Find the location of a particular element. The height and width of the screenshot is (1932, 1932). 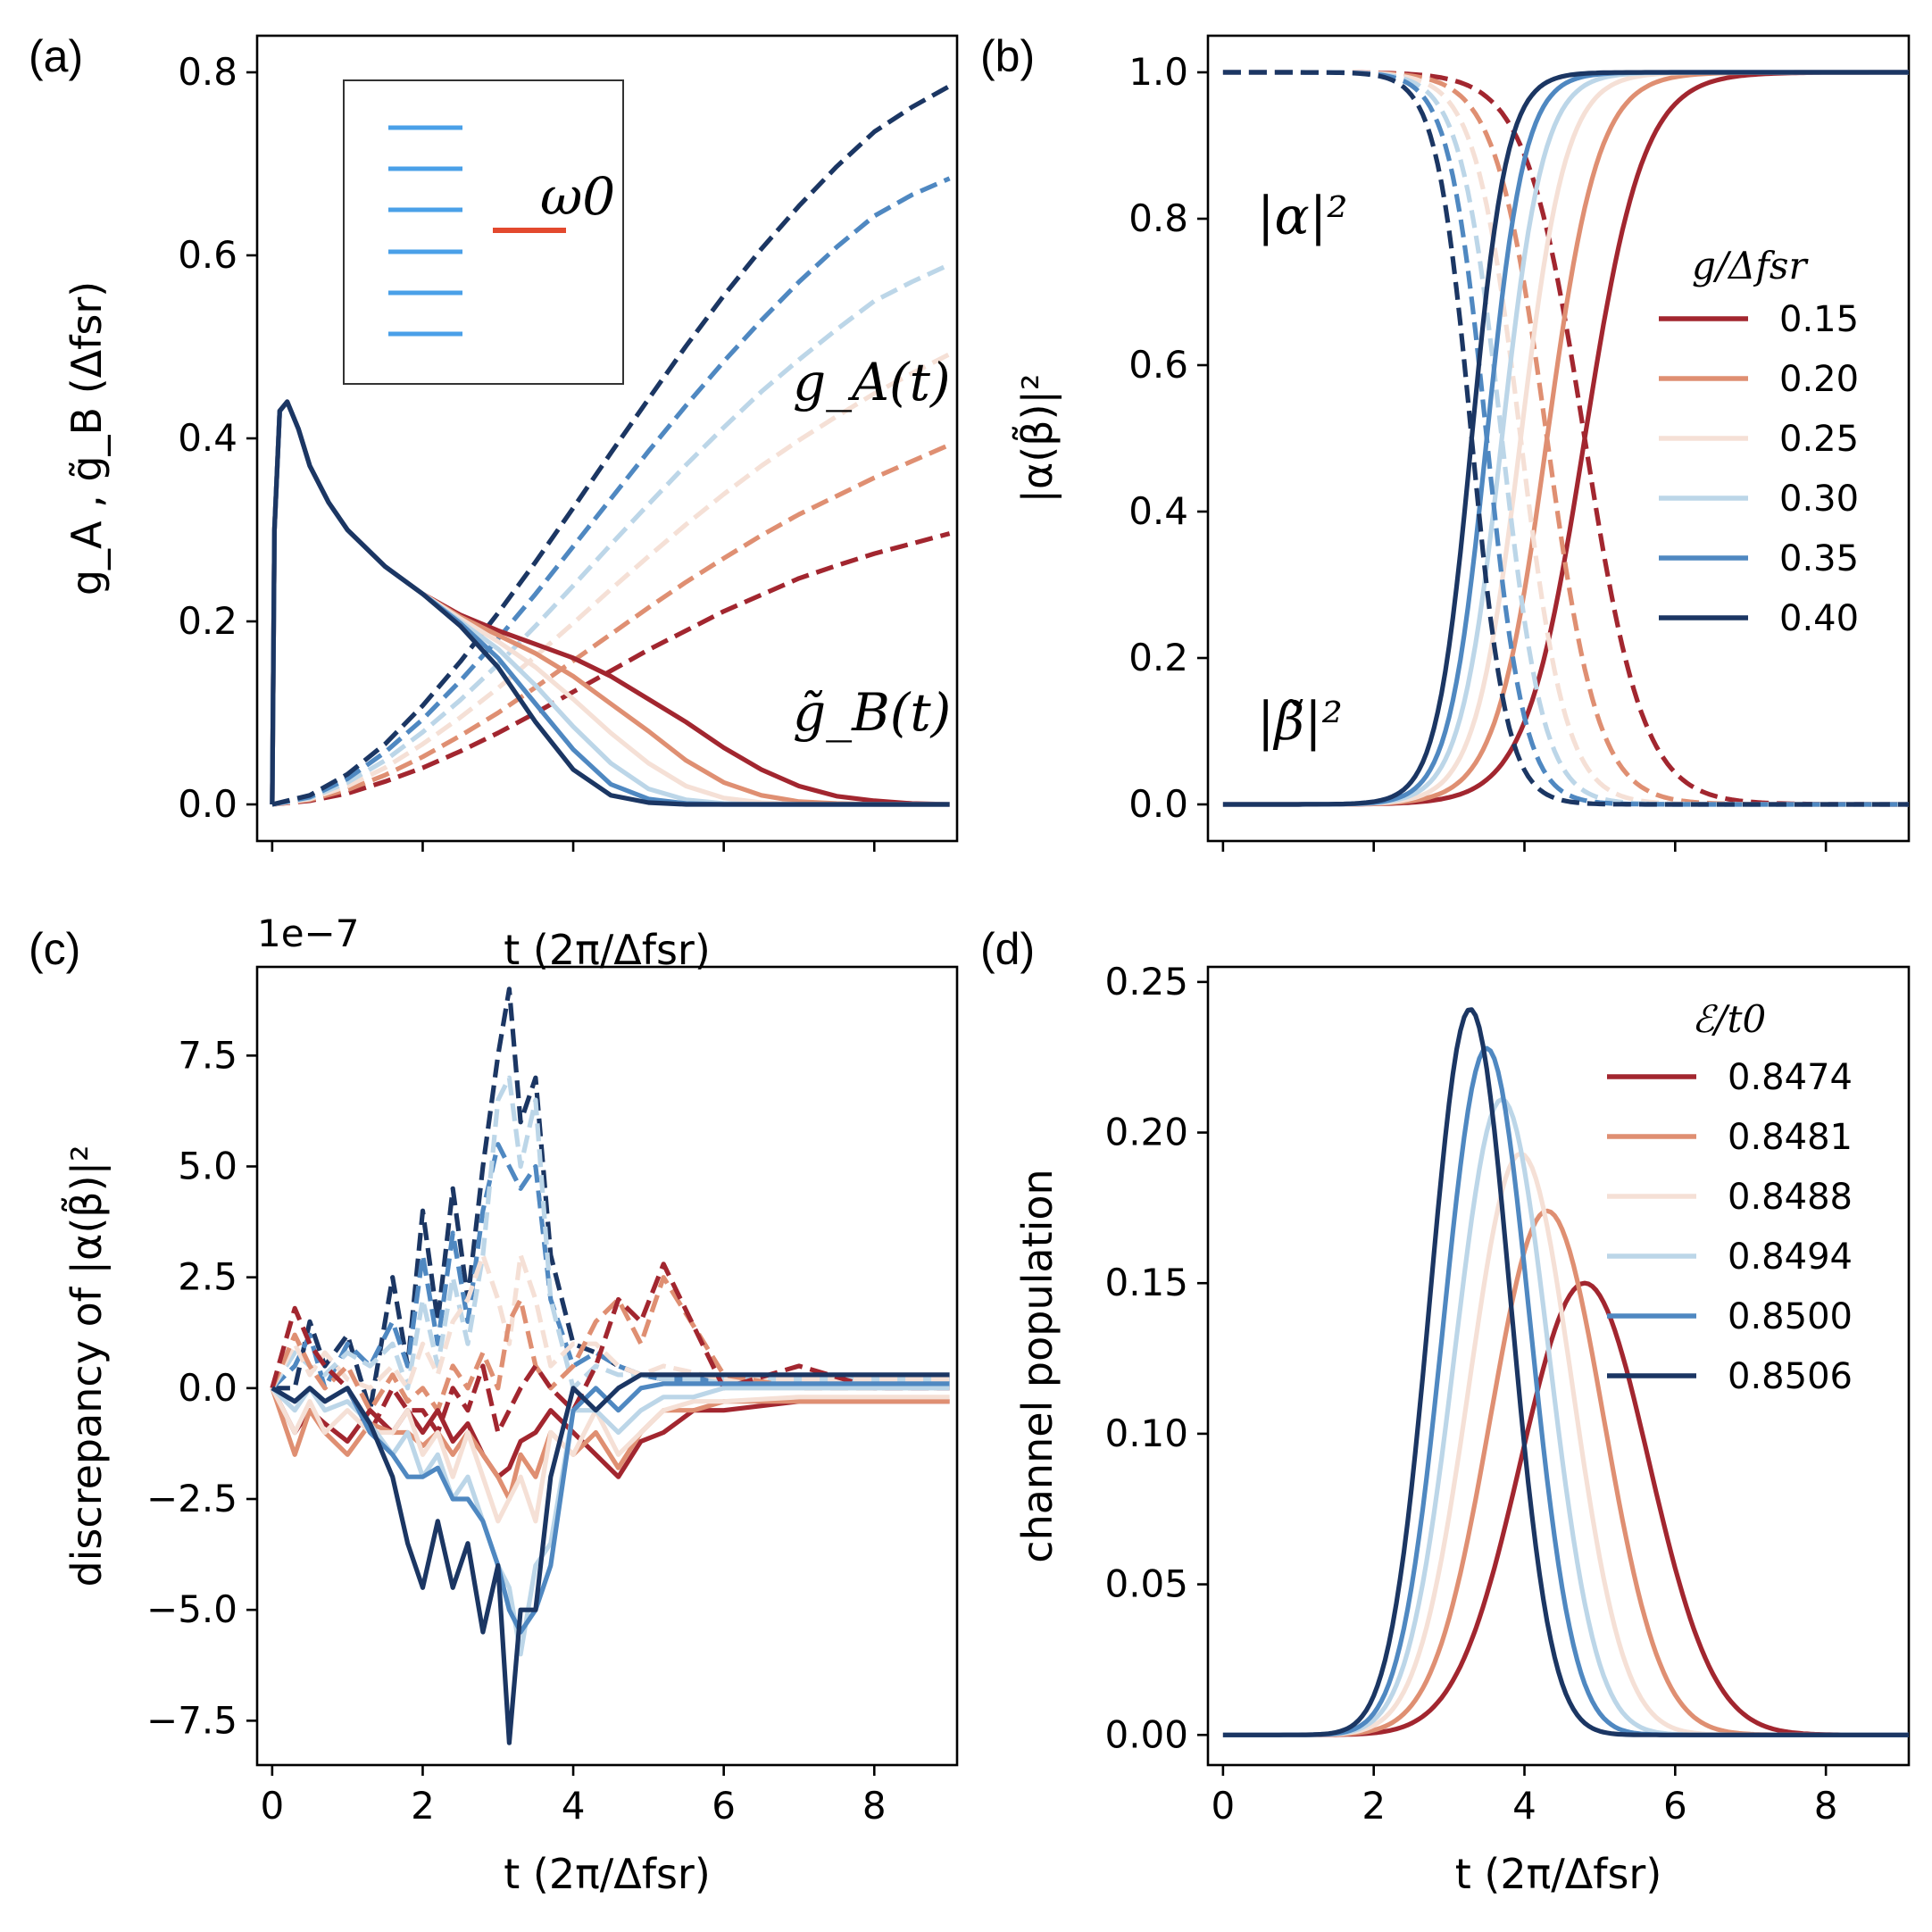

legend-d-label: 0.8506 is located at coordinates (1790, 1376).